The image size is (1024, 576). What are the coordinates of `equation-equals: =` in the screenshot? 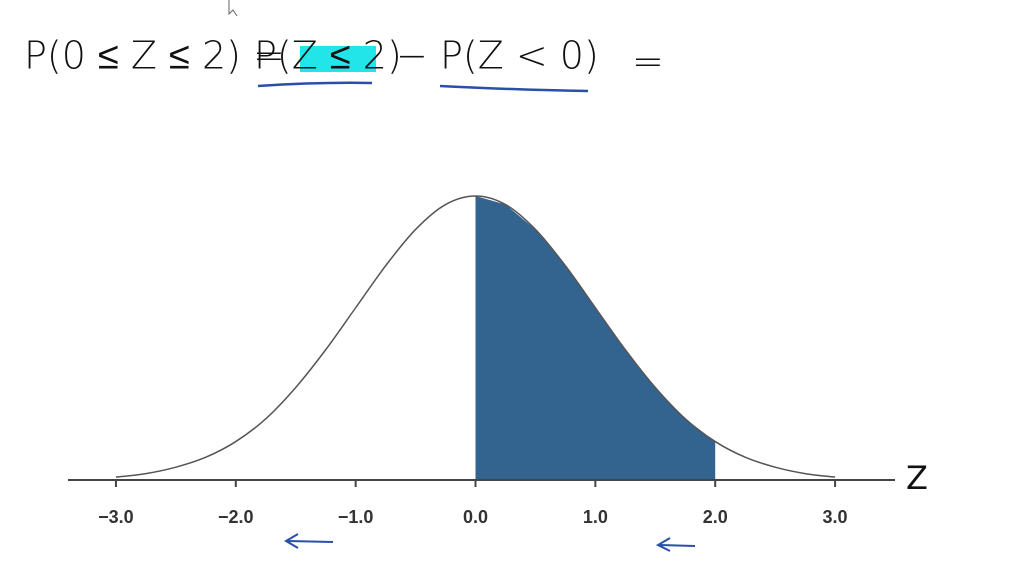 It's located at (648, 62).